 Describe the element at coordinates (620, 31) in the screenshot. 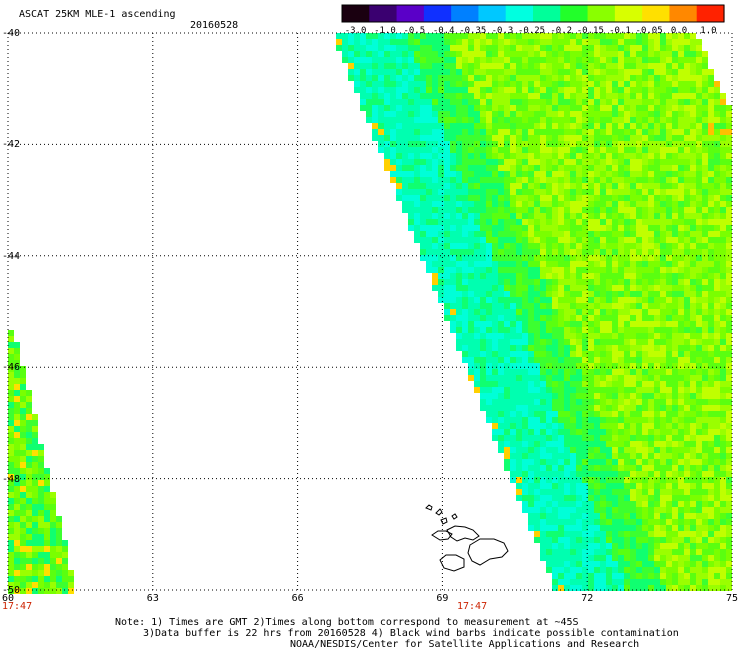

I see `colorbar-label: -0.1` at that location.